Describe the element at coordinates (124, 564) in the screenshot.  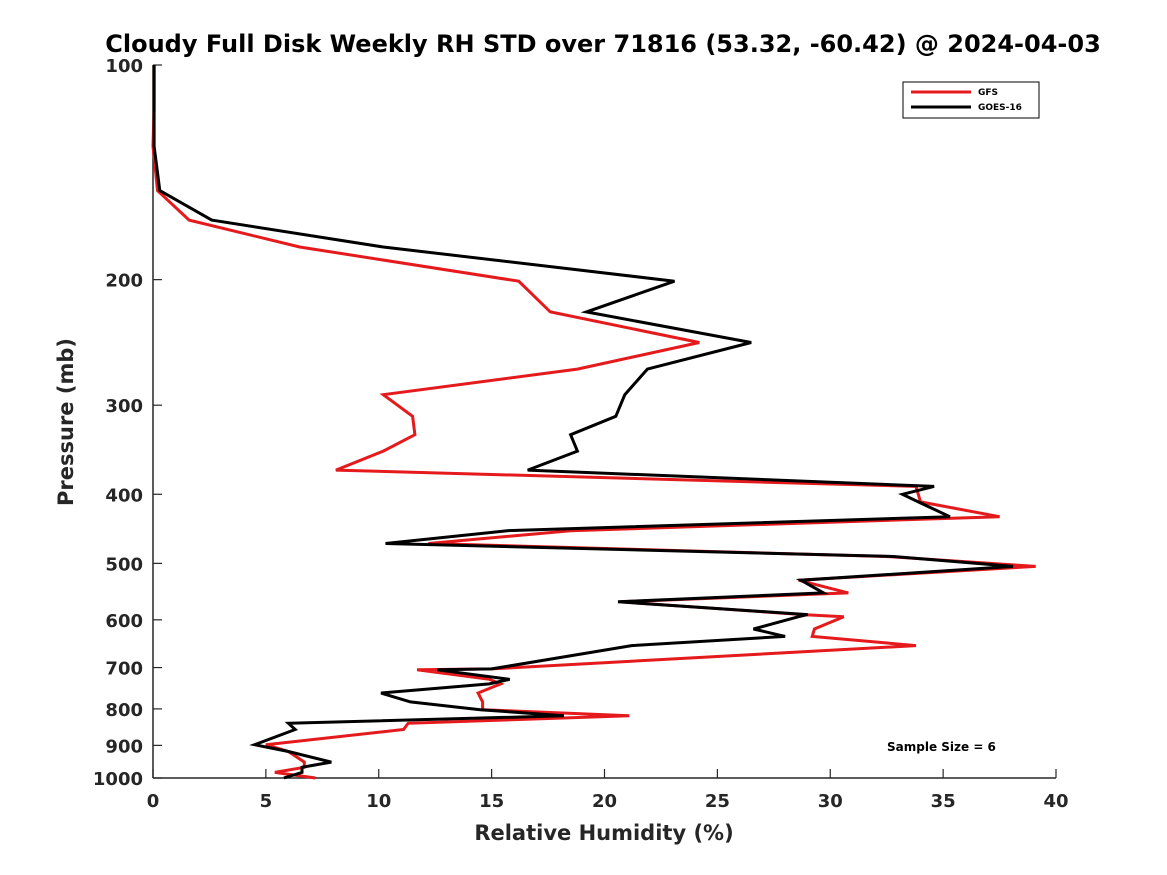
I see `y-tick-label: 500` at that location.